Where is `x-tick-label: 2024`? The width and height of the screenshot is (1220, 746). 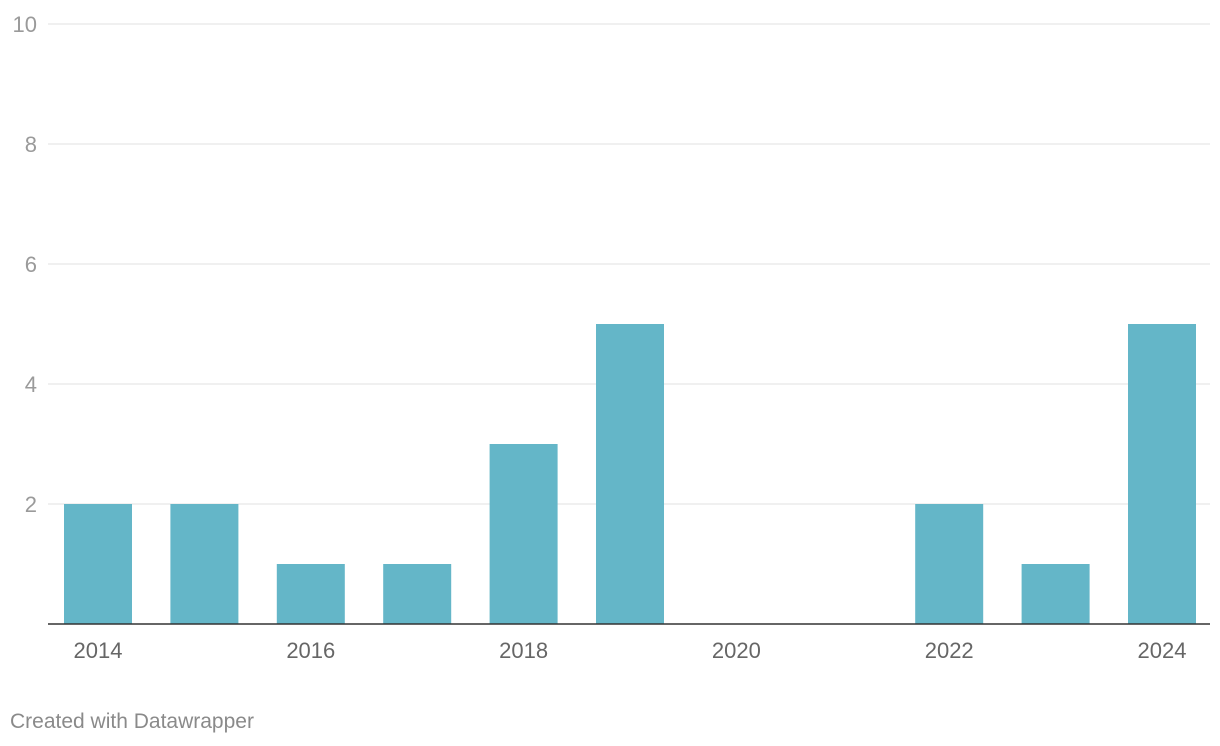
x-tick-label: 2024 is located at coordinates (1162, 650).